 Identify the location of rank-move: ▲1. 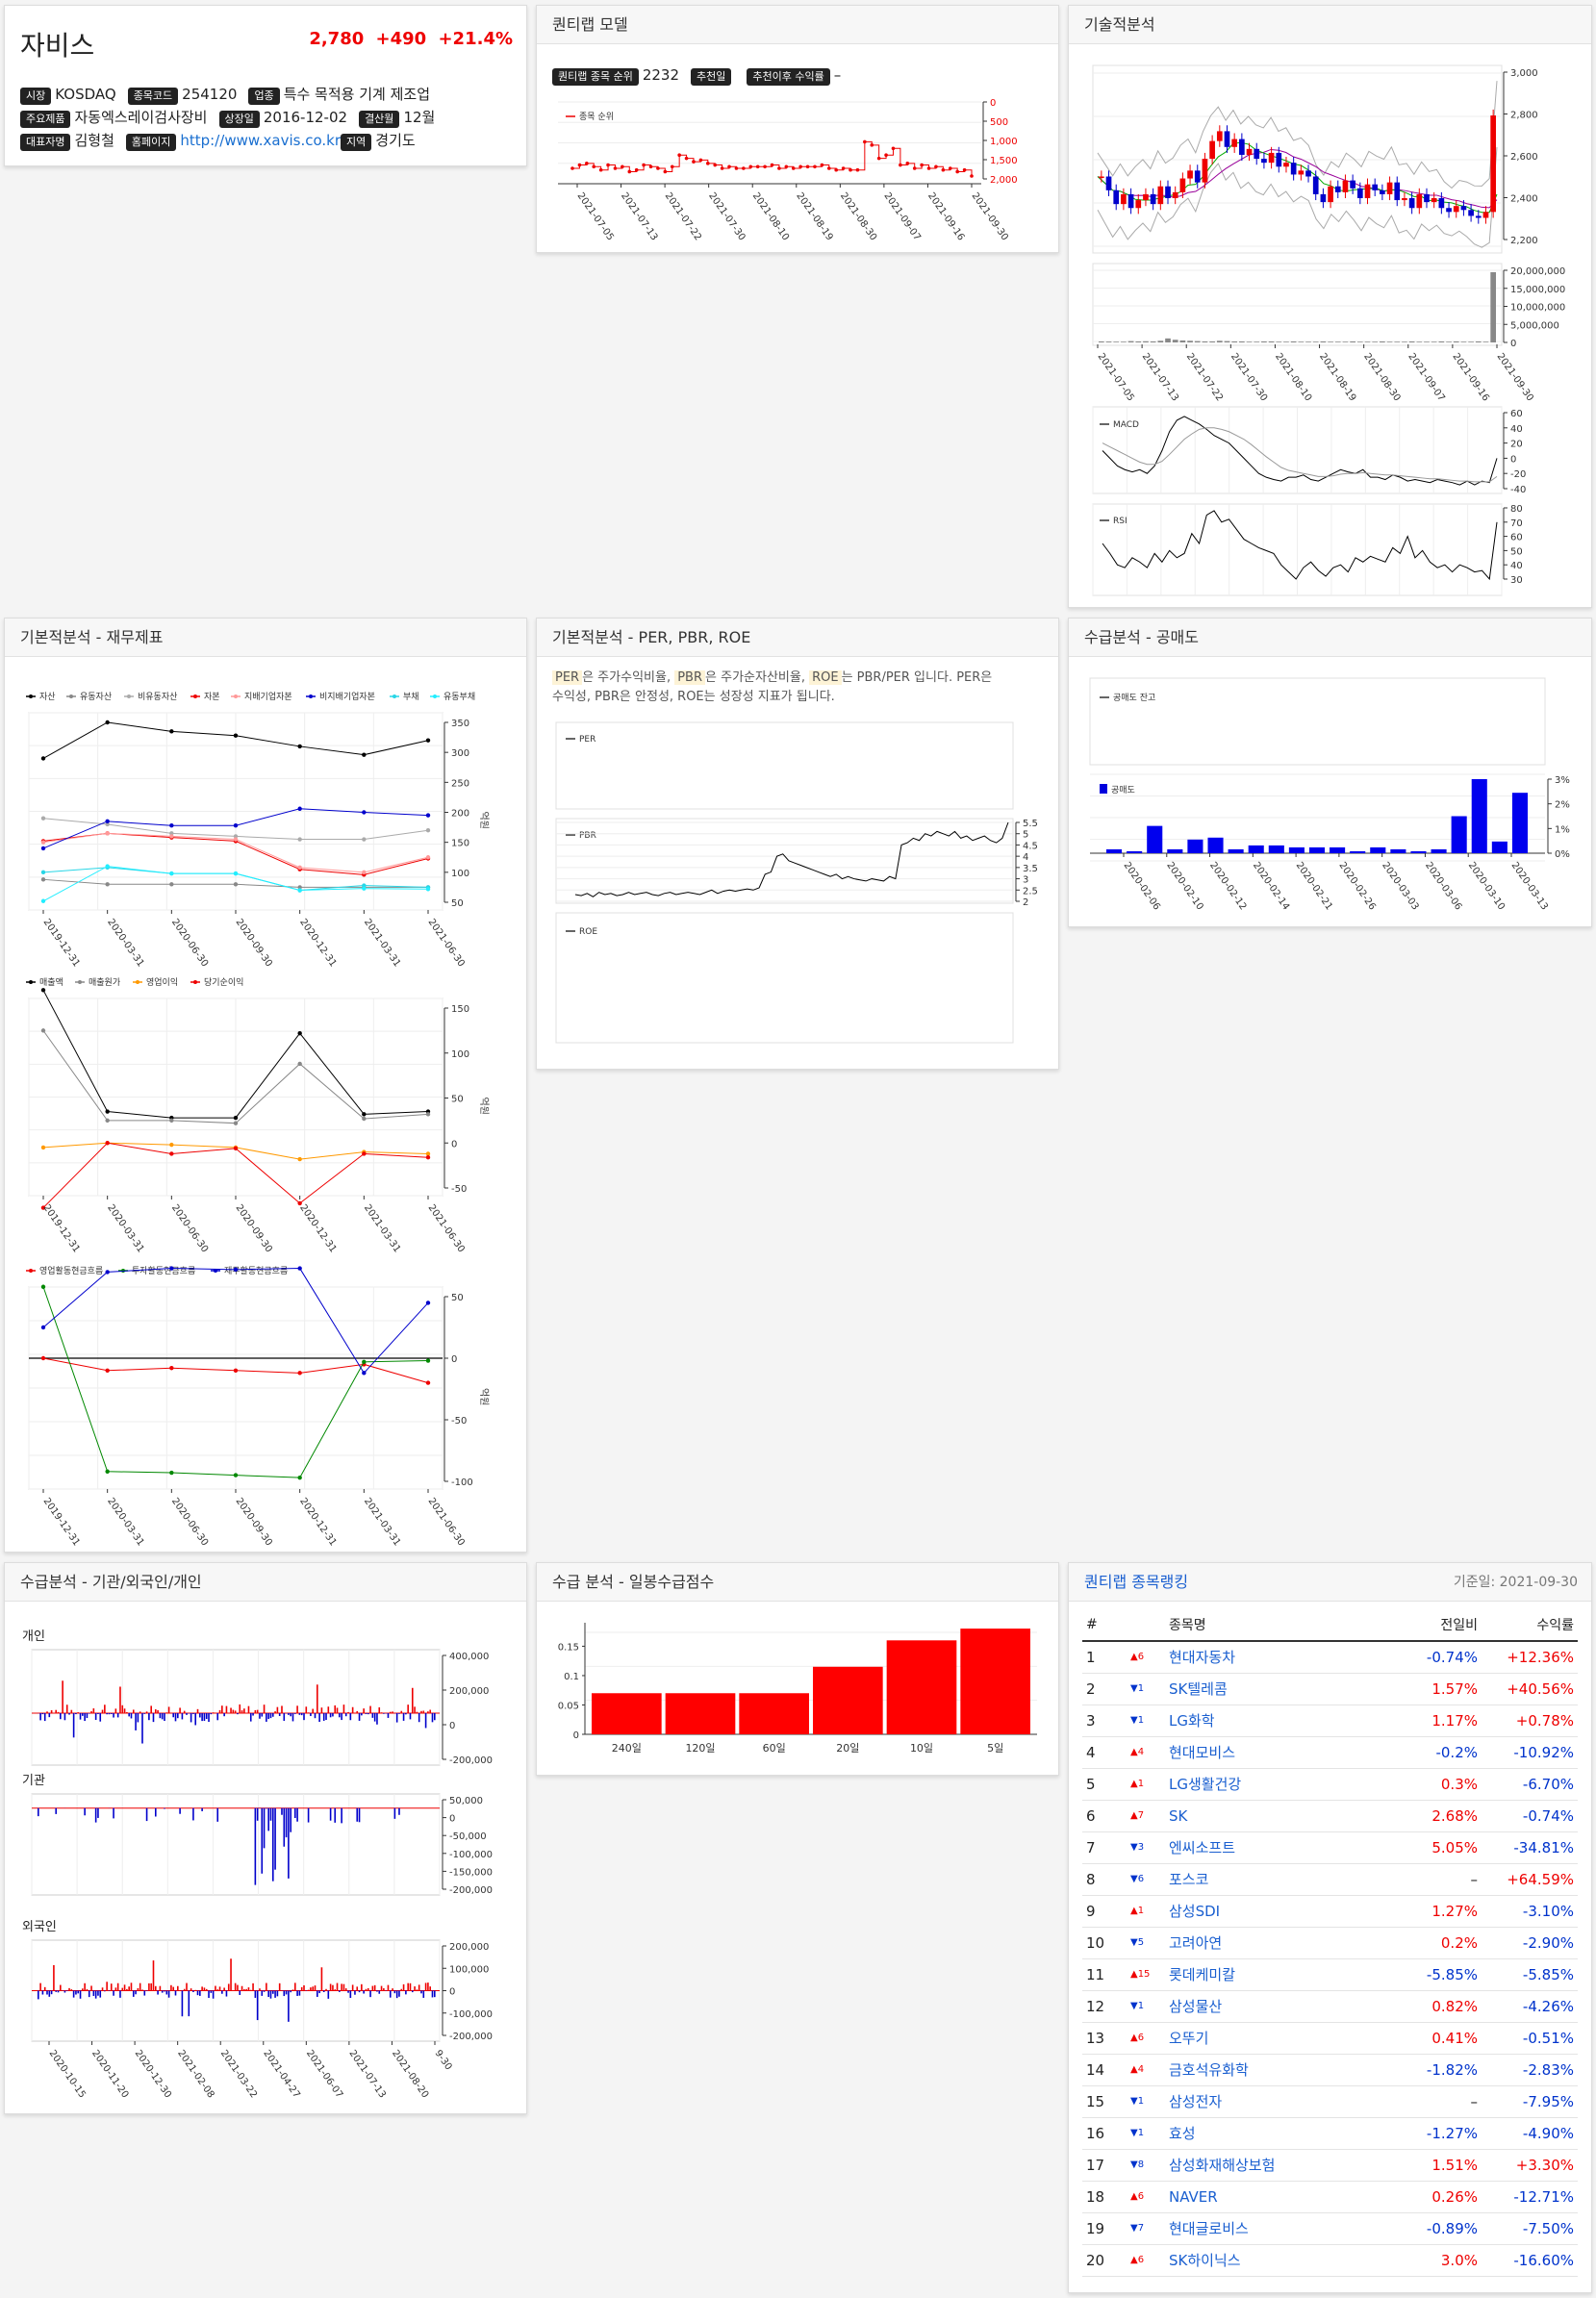
(1146, 1784).